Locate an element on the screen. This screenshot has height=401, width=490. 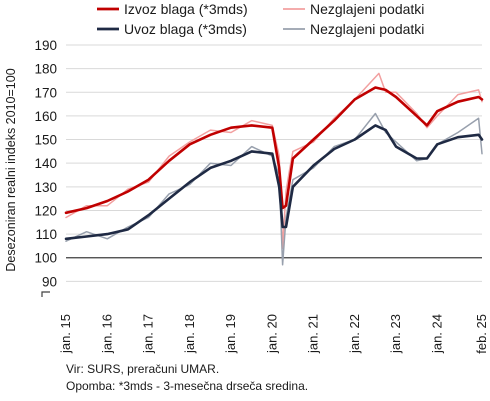
legend-label: Izvoz blaga (*3mds) is located at coordinates (186, 9).